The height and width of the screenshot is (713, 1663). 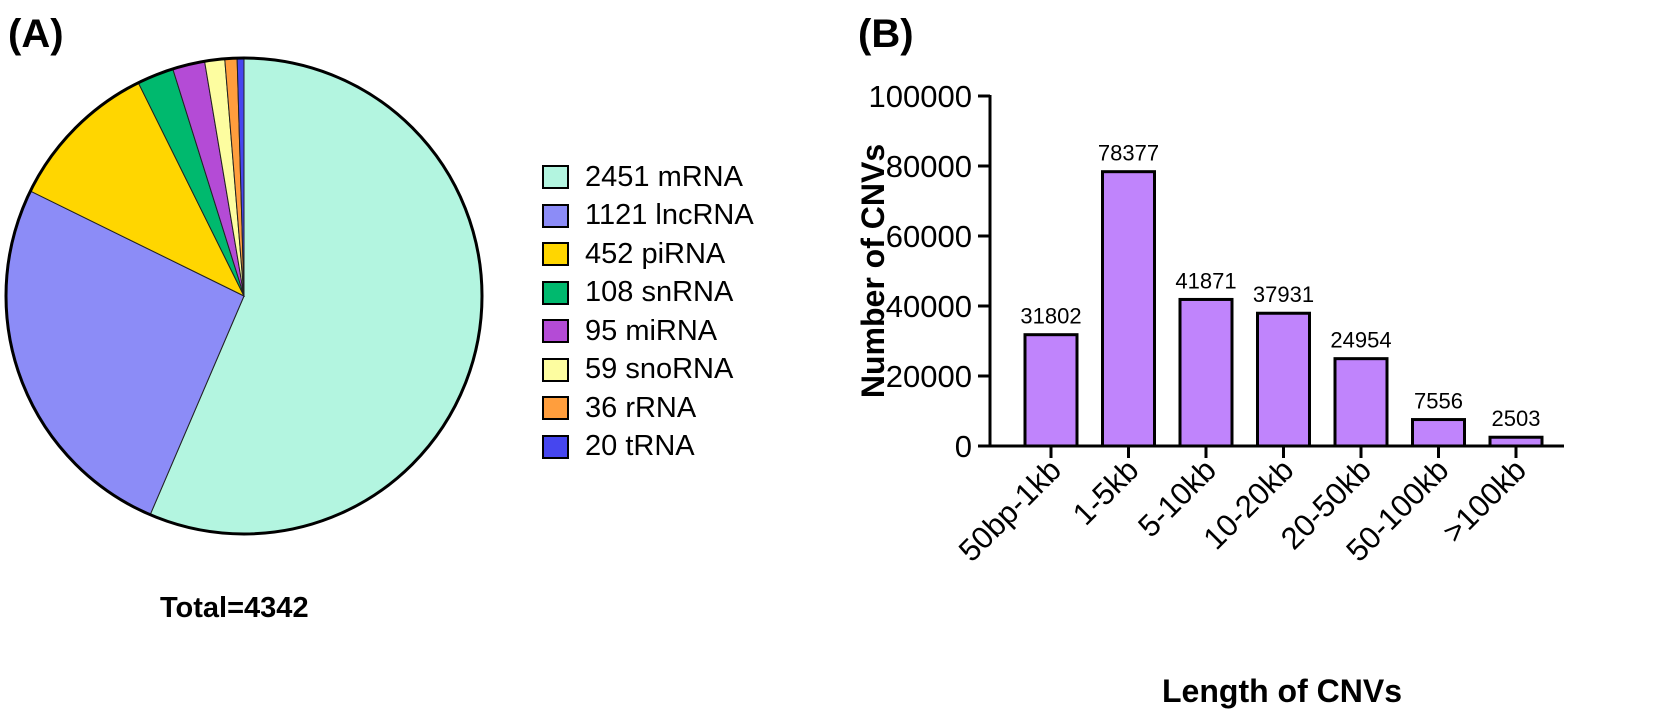 What do you see at coordinates (664, 176) in the screenshot?
I see `legend-label: 2451 mRNA` at bounding box center [664, 176].